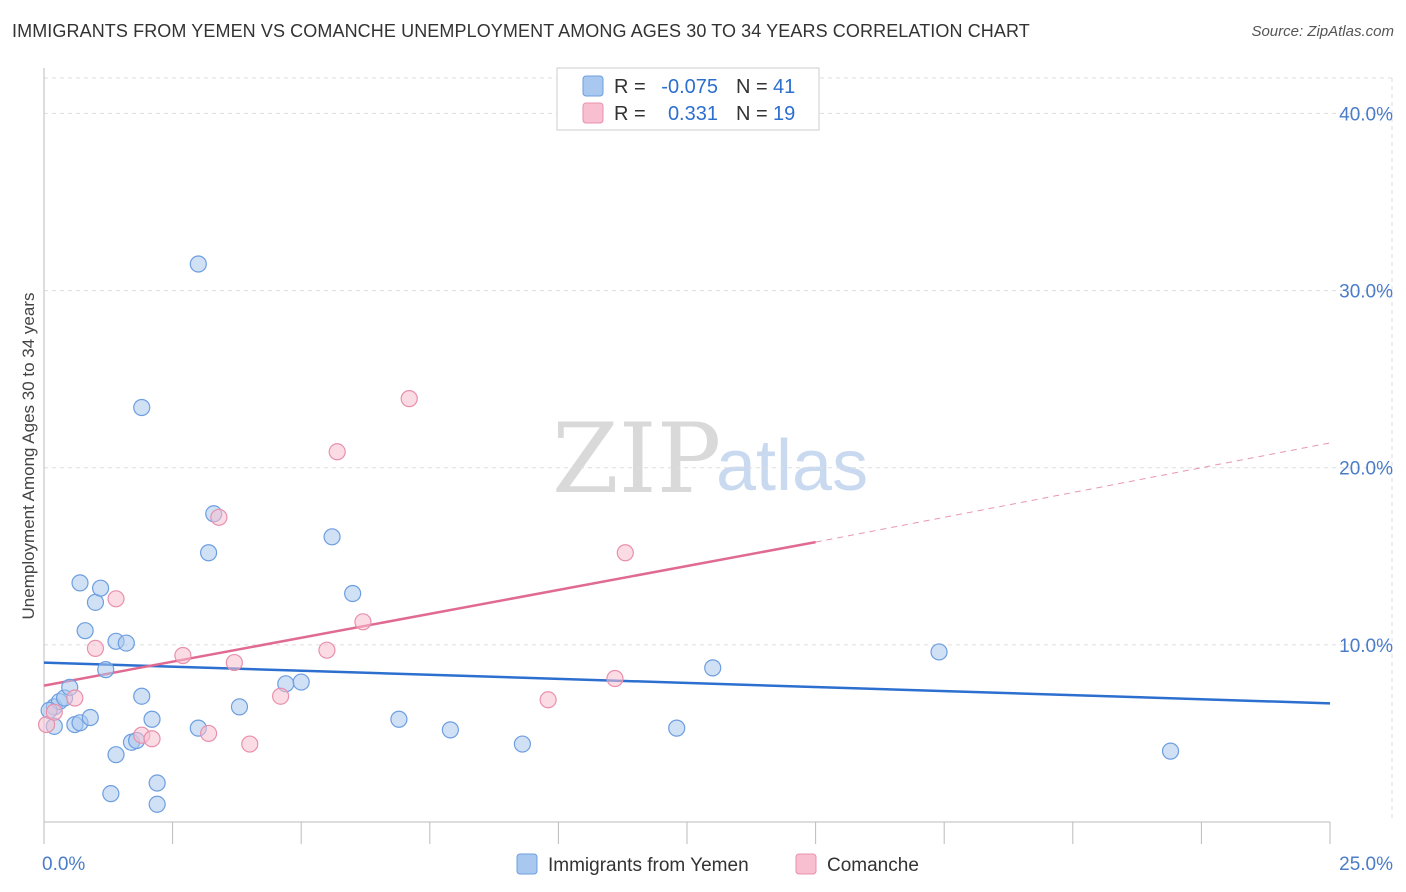  Describe the element at coordinates (593, 113) in the screenshot. I see `legend-swatch-comanche` at that location.